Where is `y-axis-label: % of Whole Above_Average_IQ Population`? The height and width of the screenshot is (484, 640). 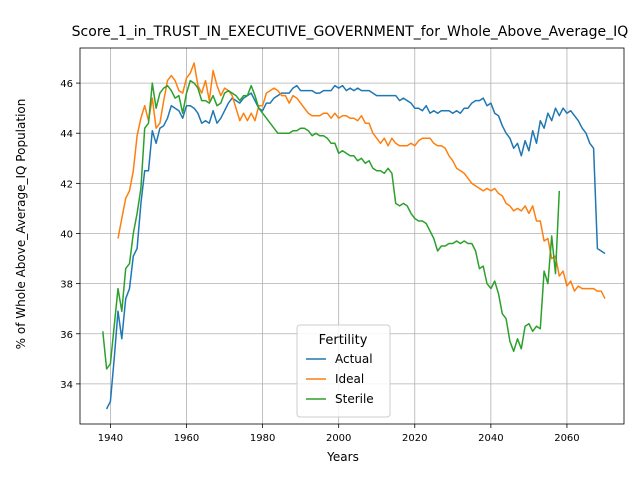 y-axis-label: % of Whole Above_Average_IQ Population is located at coordinates (21, 224).